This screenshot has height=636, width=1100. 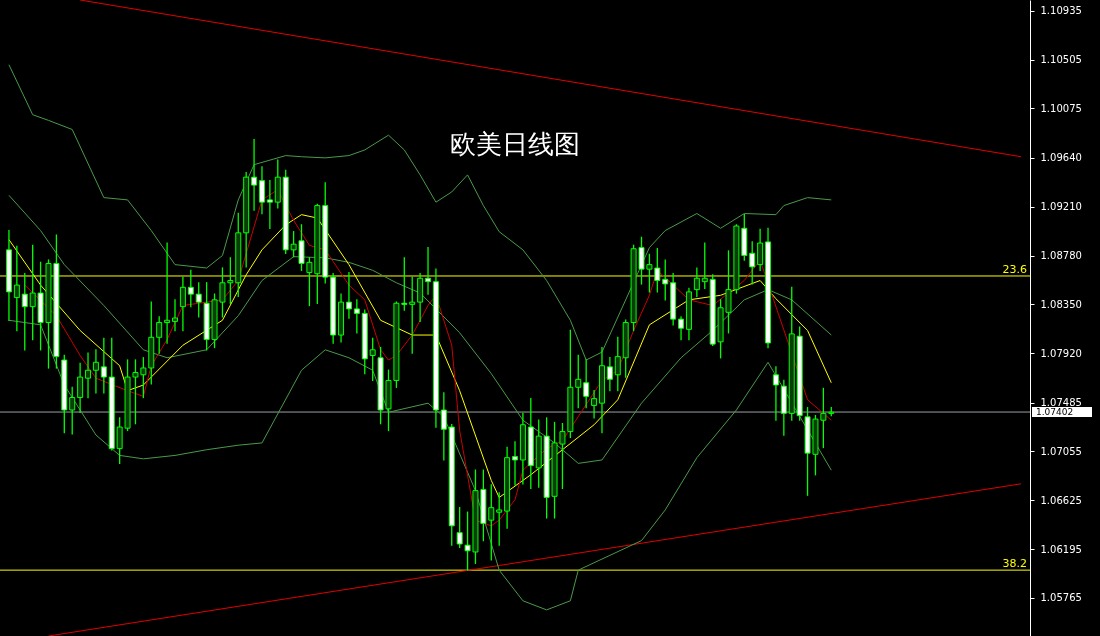 I want to click on y-tick-label: 1.10505, so click(x=1061, y=60).